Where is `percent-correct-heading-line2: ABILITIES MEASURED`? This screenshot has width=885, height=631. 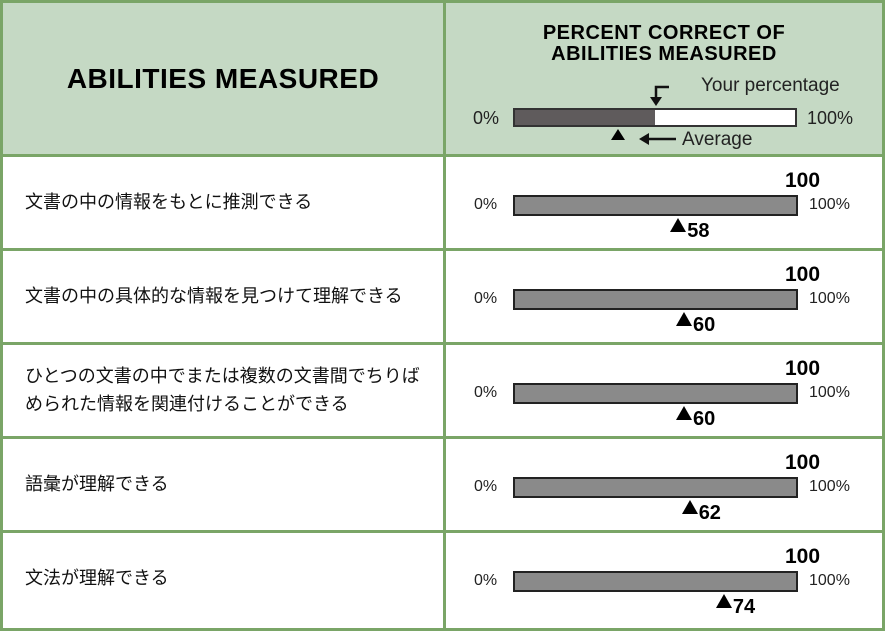 percent-correct-heading-line2: ABILITIES MEASURED is located at coordinates (664, 54).